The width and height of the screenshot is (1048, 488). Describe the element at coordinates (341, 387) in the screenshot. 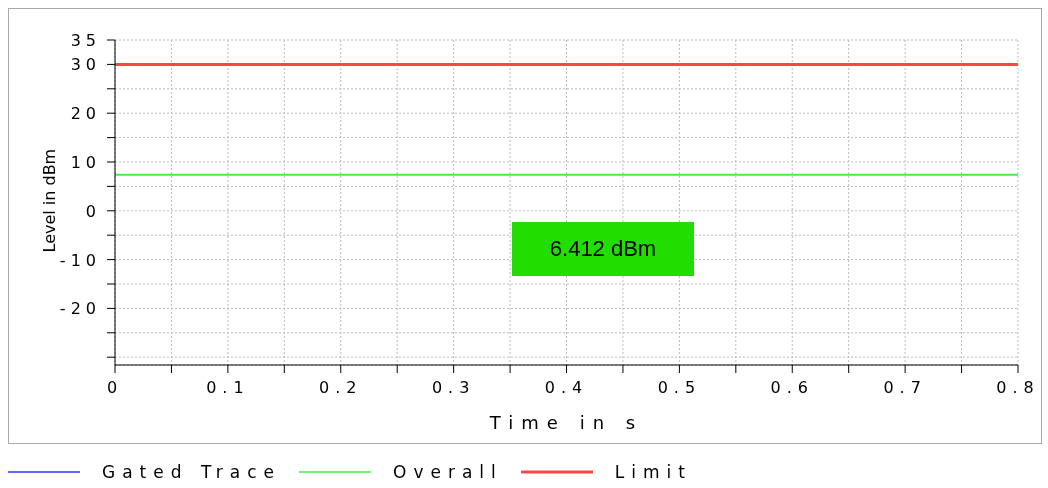

I see `x-tick-label: 0.2` at that location.